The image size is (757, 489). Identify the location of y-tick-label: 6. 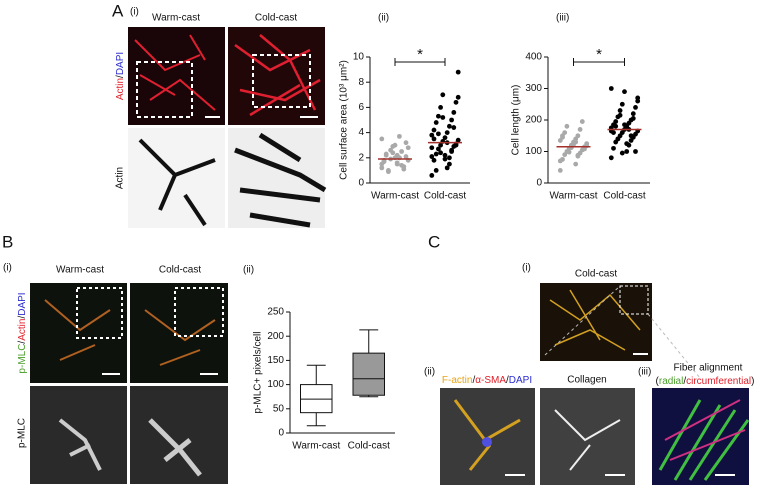
(361, 107).